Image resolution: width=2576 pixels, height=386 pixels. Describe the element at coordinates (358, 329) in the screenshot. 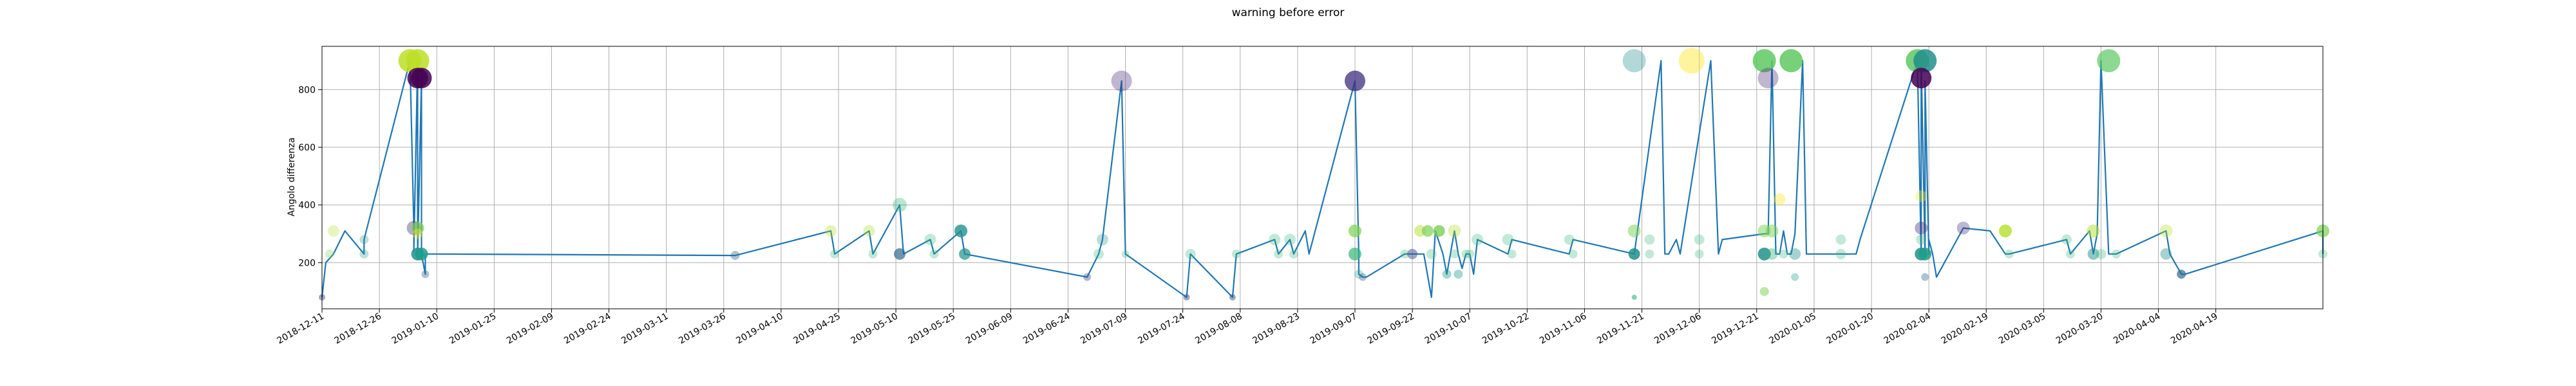

I see `x-tick-label: 2018-12-26` at that location.